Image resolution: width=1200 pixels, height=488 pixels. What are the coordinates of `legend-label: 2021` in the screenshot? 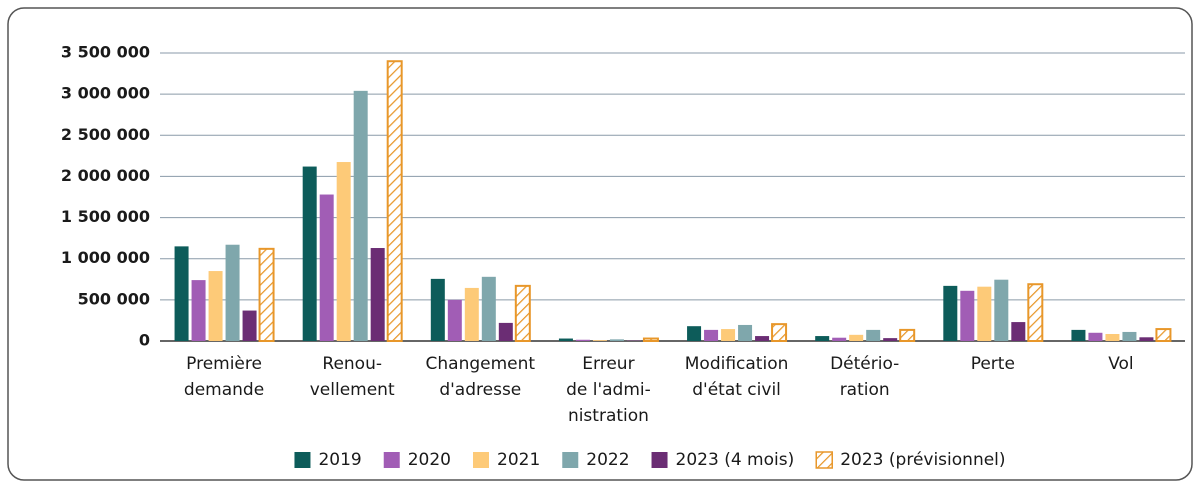 It's located at (518, 460).